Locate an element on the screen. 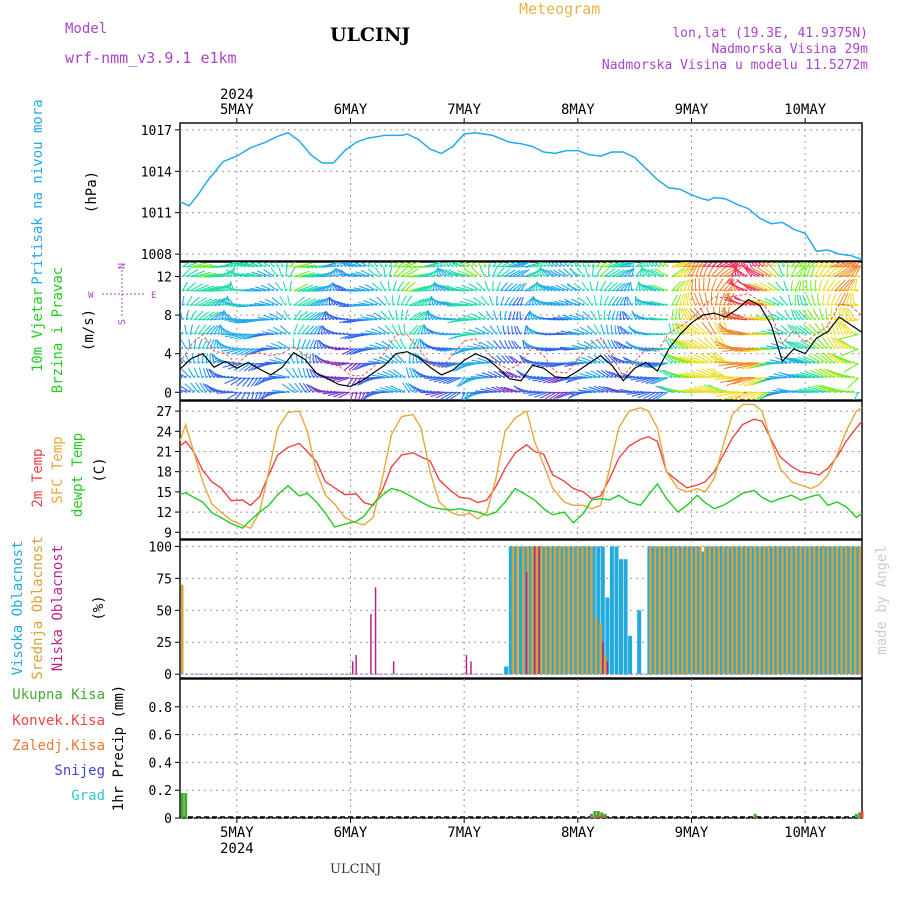 The height and width of the screenshot is (900, 900). cloud-low-bar is located at coordinates (607, 668).